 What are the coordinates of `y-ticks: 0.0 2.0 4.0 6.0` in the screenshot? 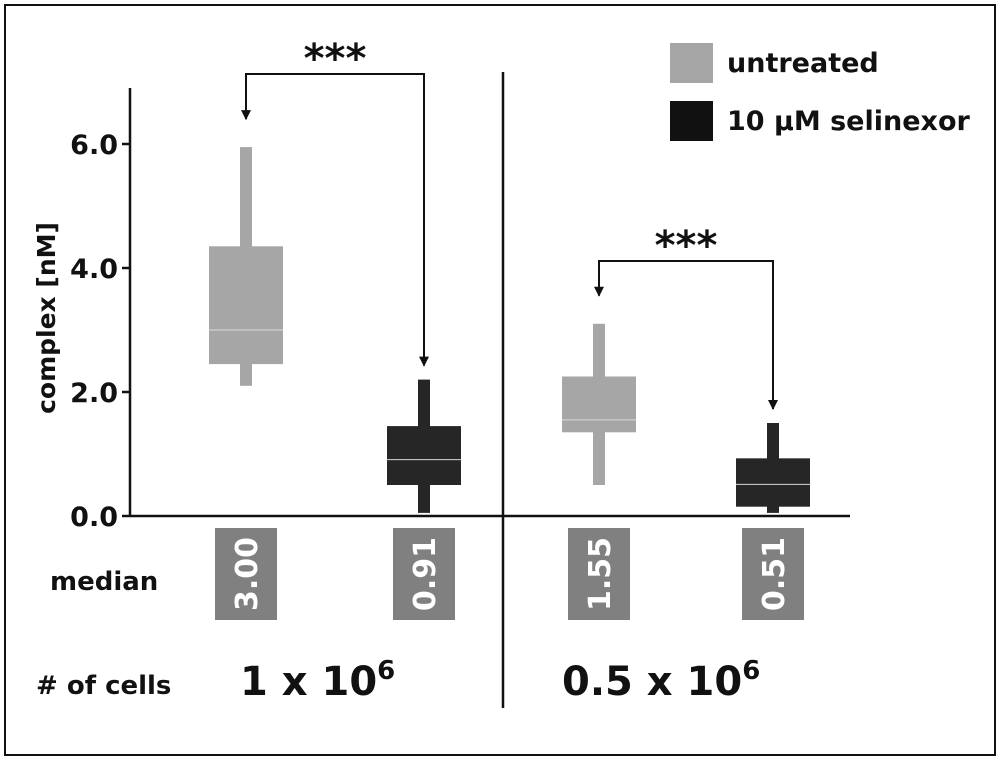 It's located at (100, 331).